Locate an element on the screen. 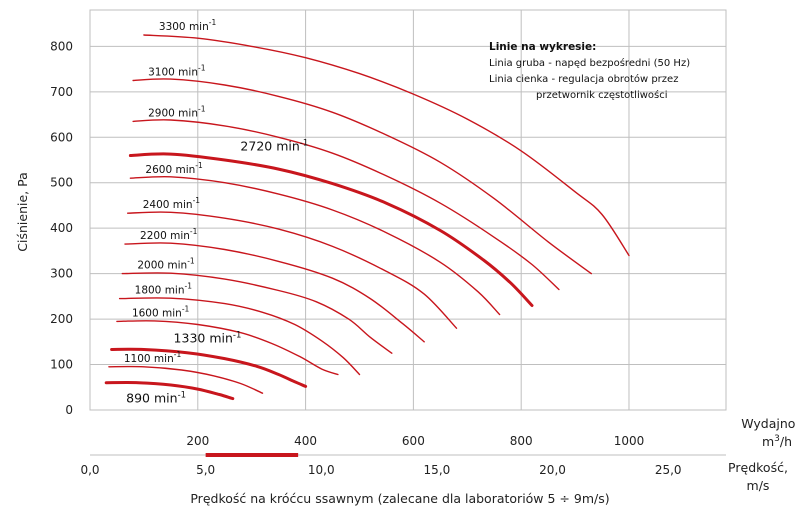  speed-tick-label: 15,0 is located at coordinates (437, 470).